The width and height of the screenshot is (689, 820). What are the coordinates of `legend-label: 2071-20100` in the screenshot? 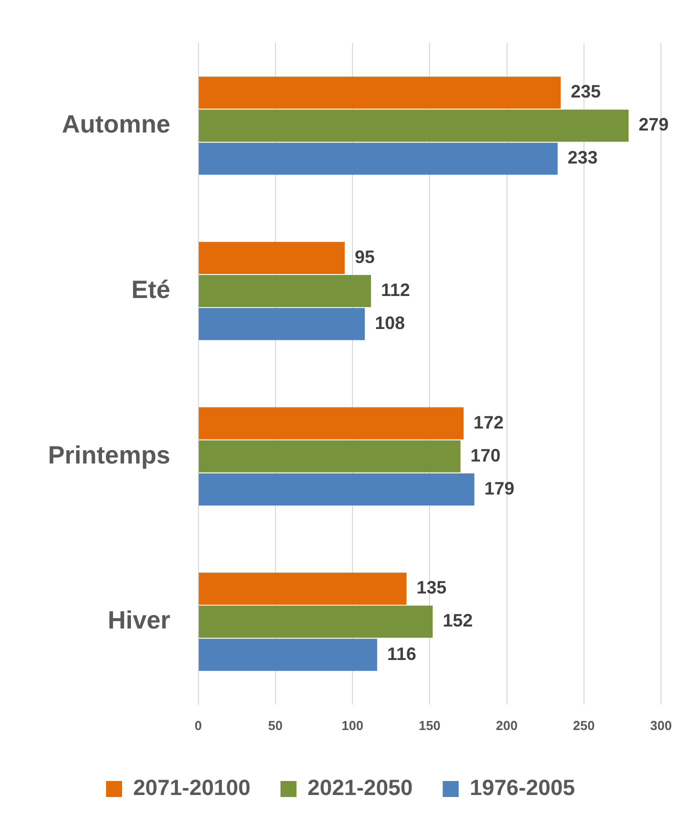 It's located at (192, 787).